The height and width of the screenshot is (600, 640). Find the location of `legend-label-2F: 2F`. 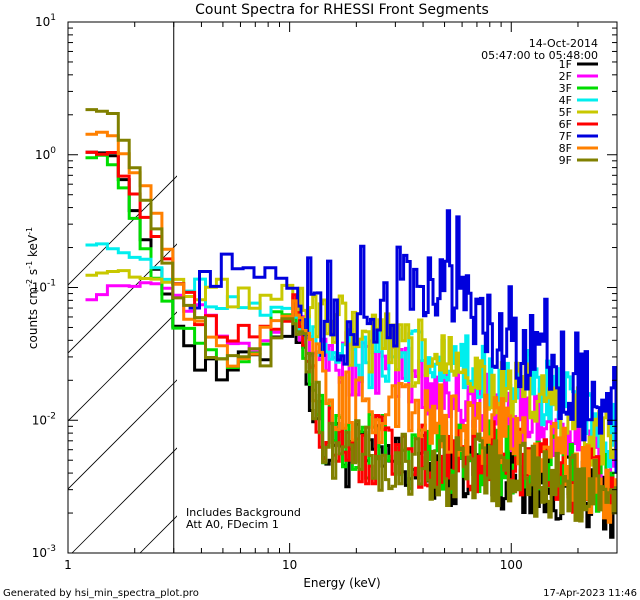

legend-label-2F: 2F is located at coordinates (565, 76).